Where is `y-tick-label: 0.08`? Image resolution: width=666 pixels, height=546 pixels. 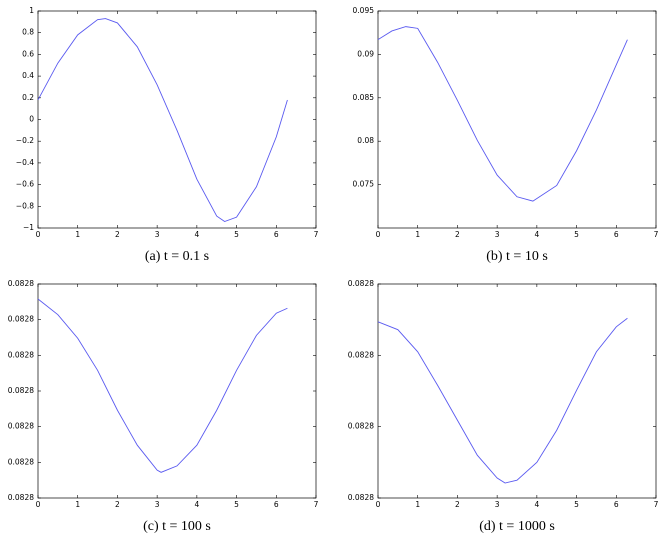
y-tick-label: 0.08 is located at coordinates (365, 140).